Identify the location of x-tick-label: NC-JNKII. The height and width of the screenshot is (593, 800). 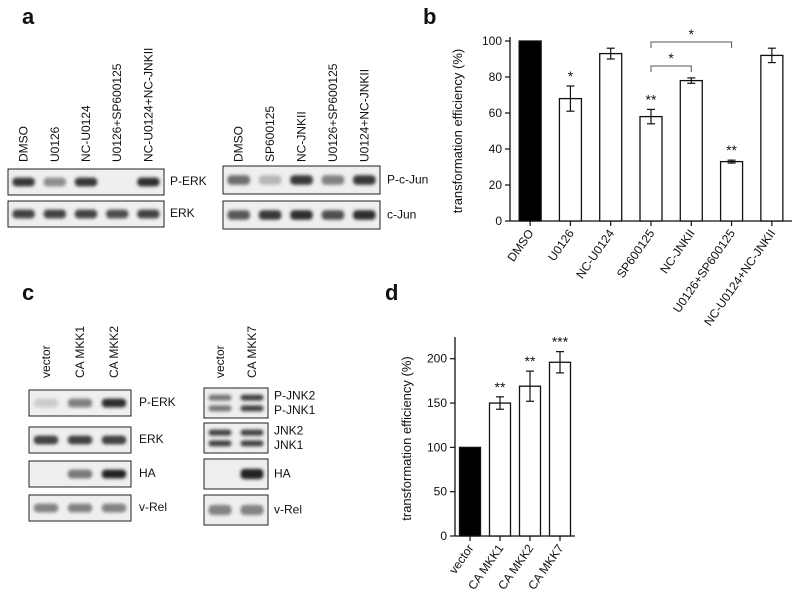
(677, 252).